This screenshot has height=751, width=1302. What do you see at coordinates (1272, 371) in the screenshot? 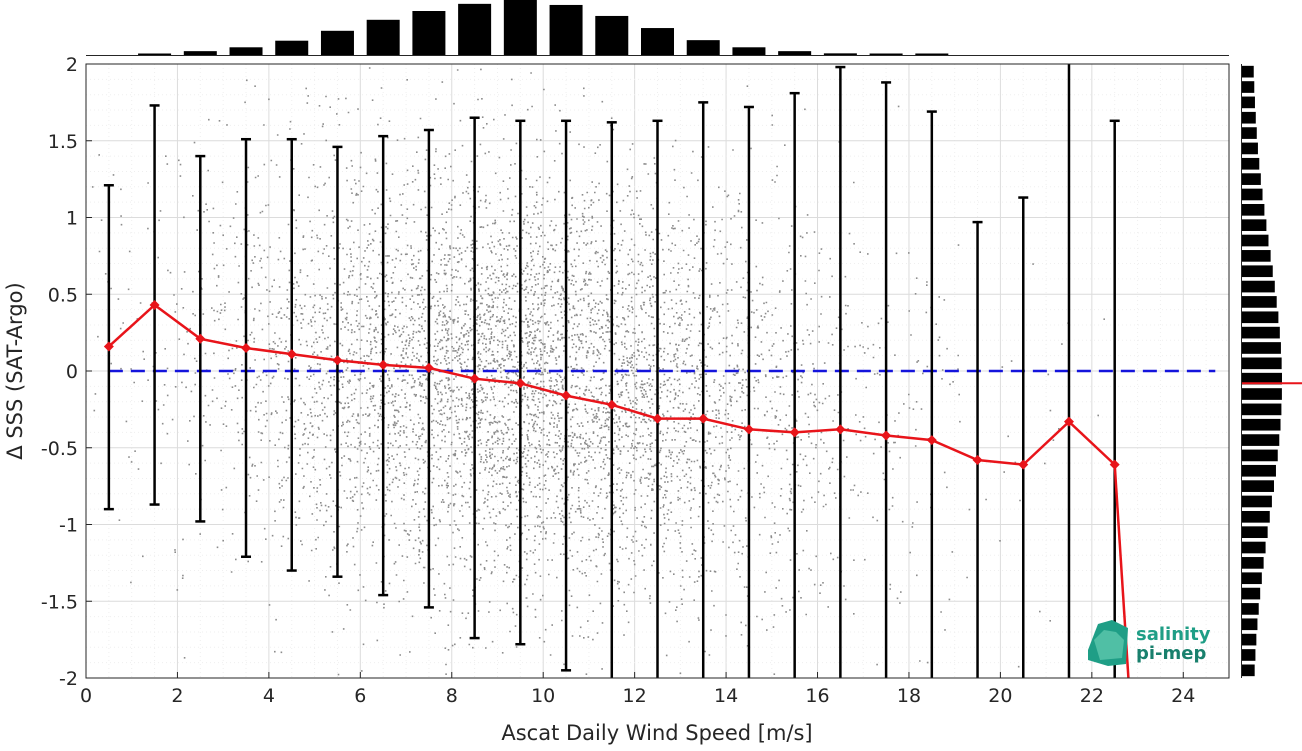
I see `right-histogram` at bounding box center [1272, 371].